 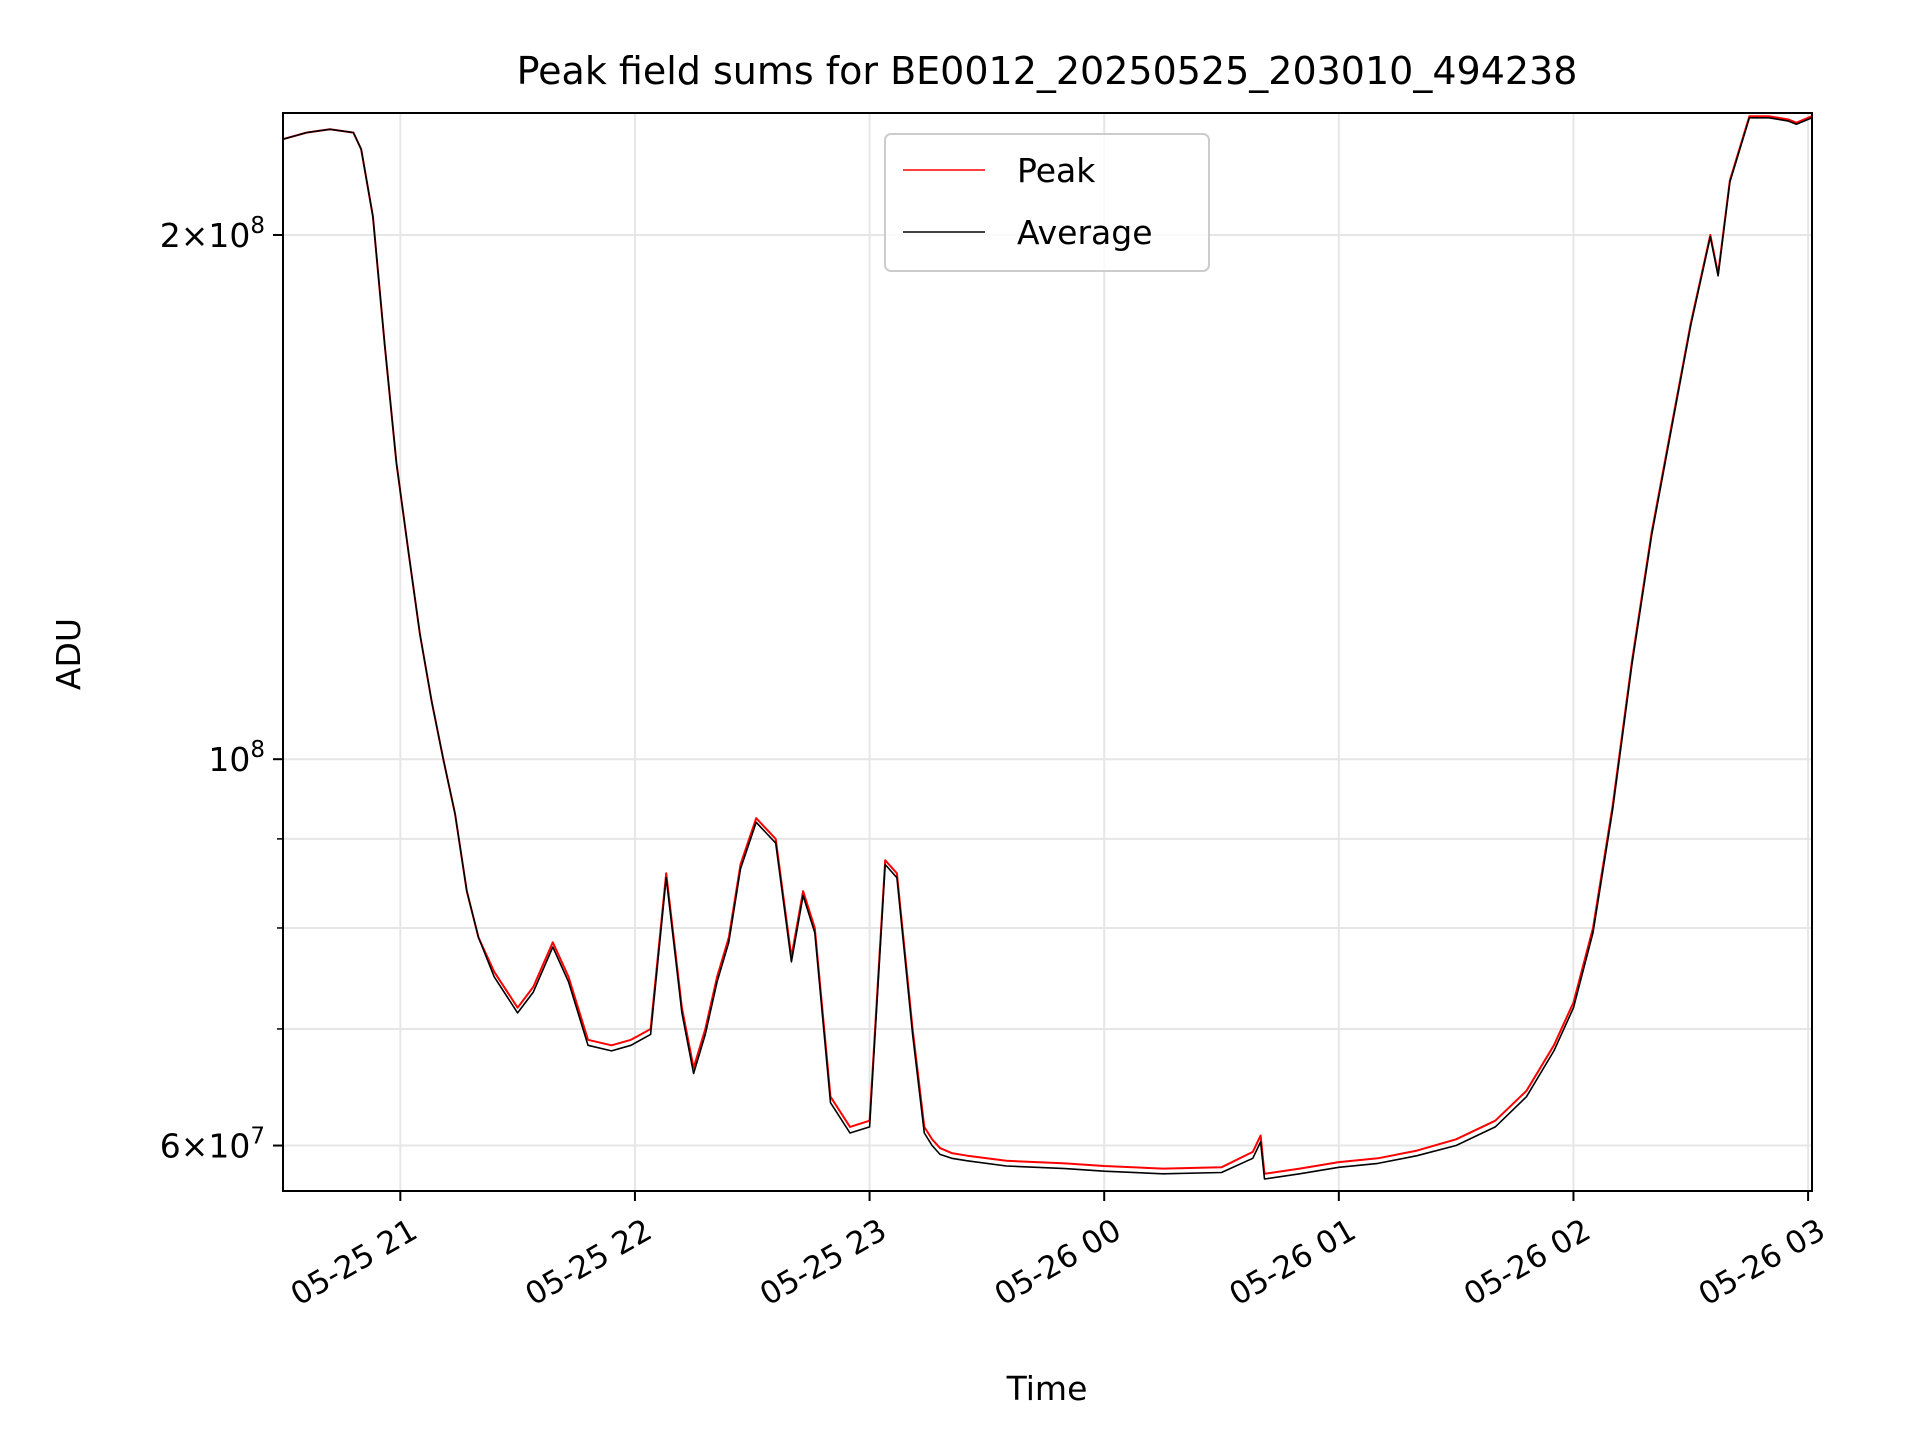 What do you see at coordinates (236, 758) in the screenshot?
I see `y-tick-label: 108` at bounding box center [236, 758].